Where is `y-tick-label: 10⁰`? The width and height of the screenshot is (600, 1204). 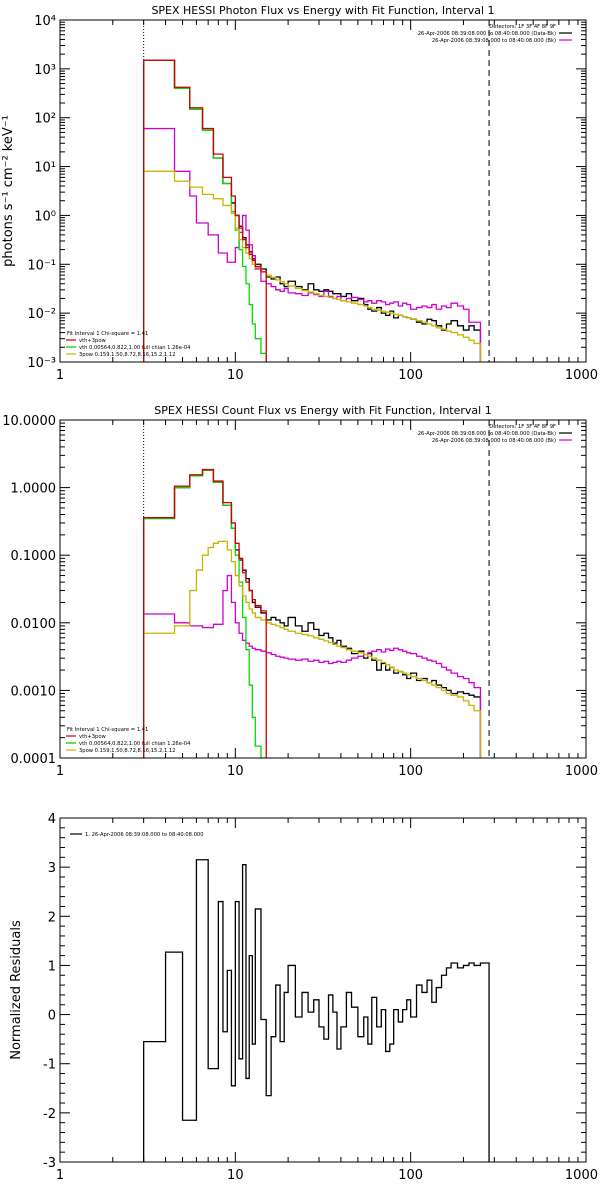 y-tick-label: 10⁰ is located at coordinates (45, 216).